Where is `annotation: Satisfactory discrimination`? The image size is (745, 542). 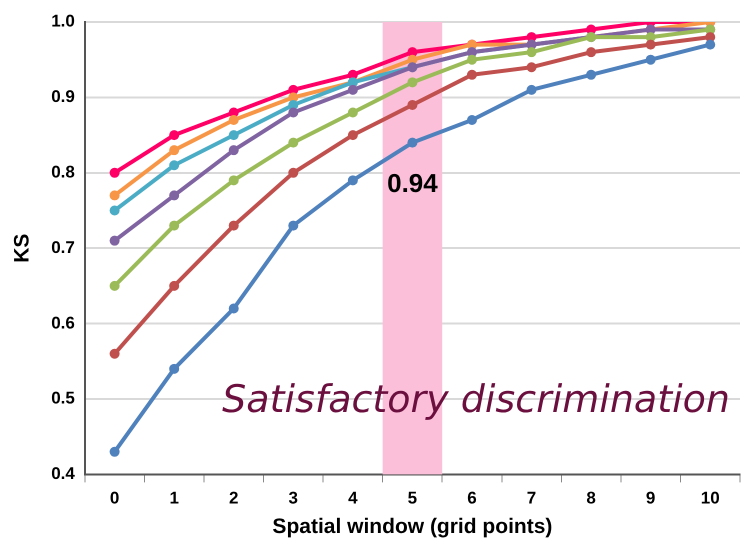
annotation: Satisfactory discrimination is located at coordinates (476, 398).